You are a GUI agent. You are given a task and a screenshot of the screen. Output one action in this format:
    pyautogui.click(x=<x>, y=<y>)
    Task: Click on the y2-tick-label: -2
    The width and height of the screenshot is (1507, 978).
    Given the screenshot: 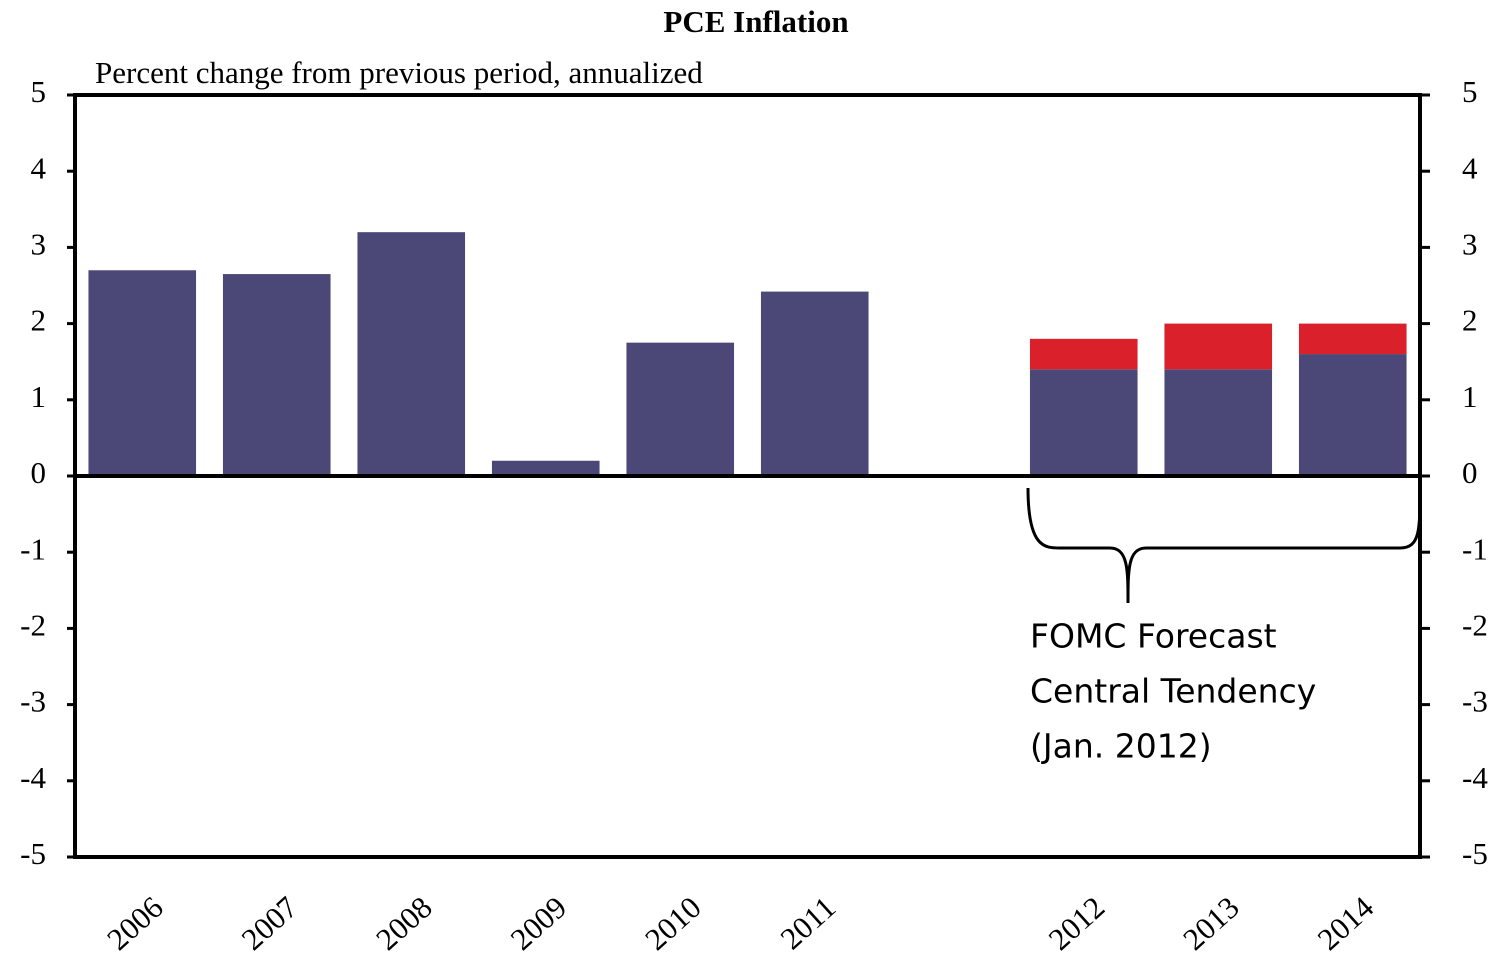 What is the action you would take?
    pyautogui.click(x=1475, y=625)
    